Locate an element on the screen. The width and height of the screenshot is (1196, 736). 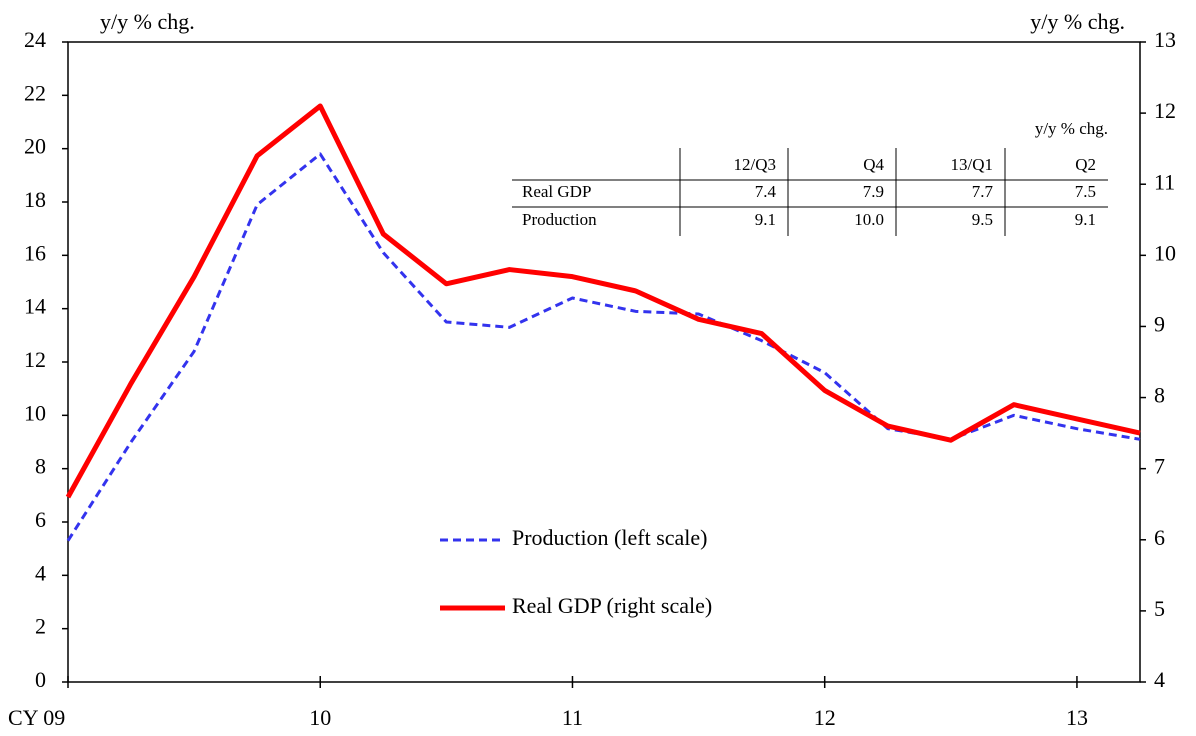
y-tick-label: 14 is located at coordinates (35, 306).